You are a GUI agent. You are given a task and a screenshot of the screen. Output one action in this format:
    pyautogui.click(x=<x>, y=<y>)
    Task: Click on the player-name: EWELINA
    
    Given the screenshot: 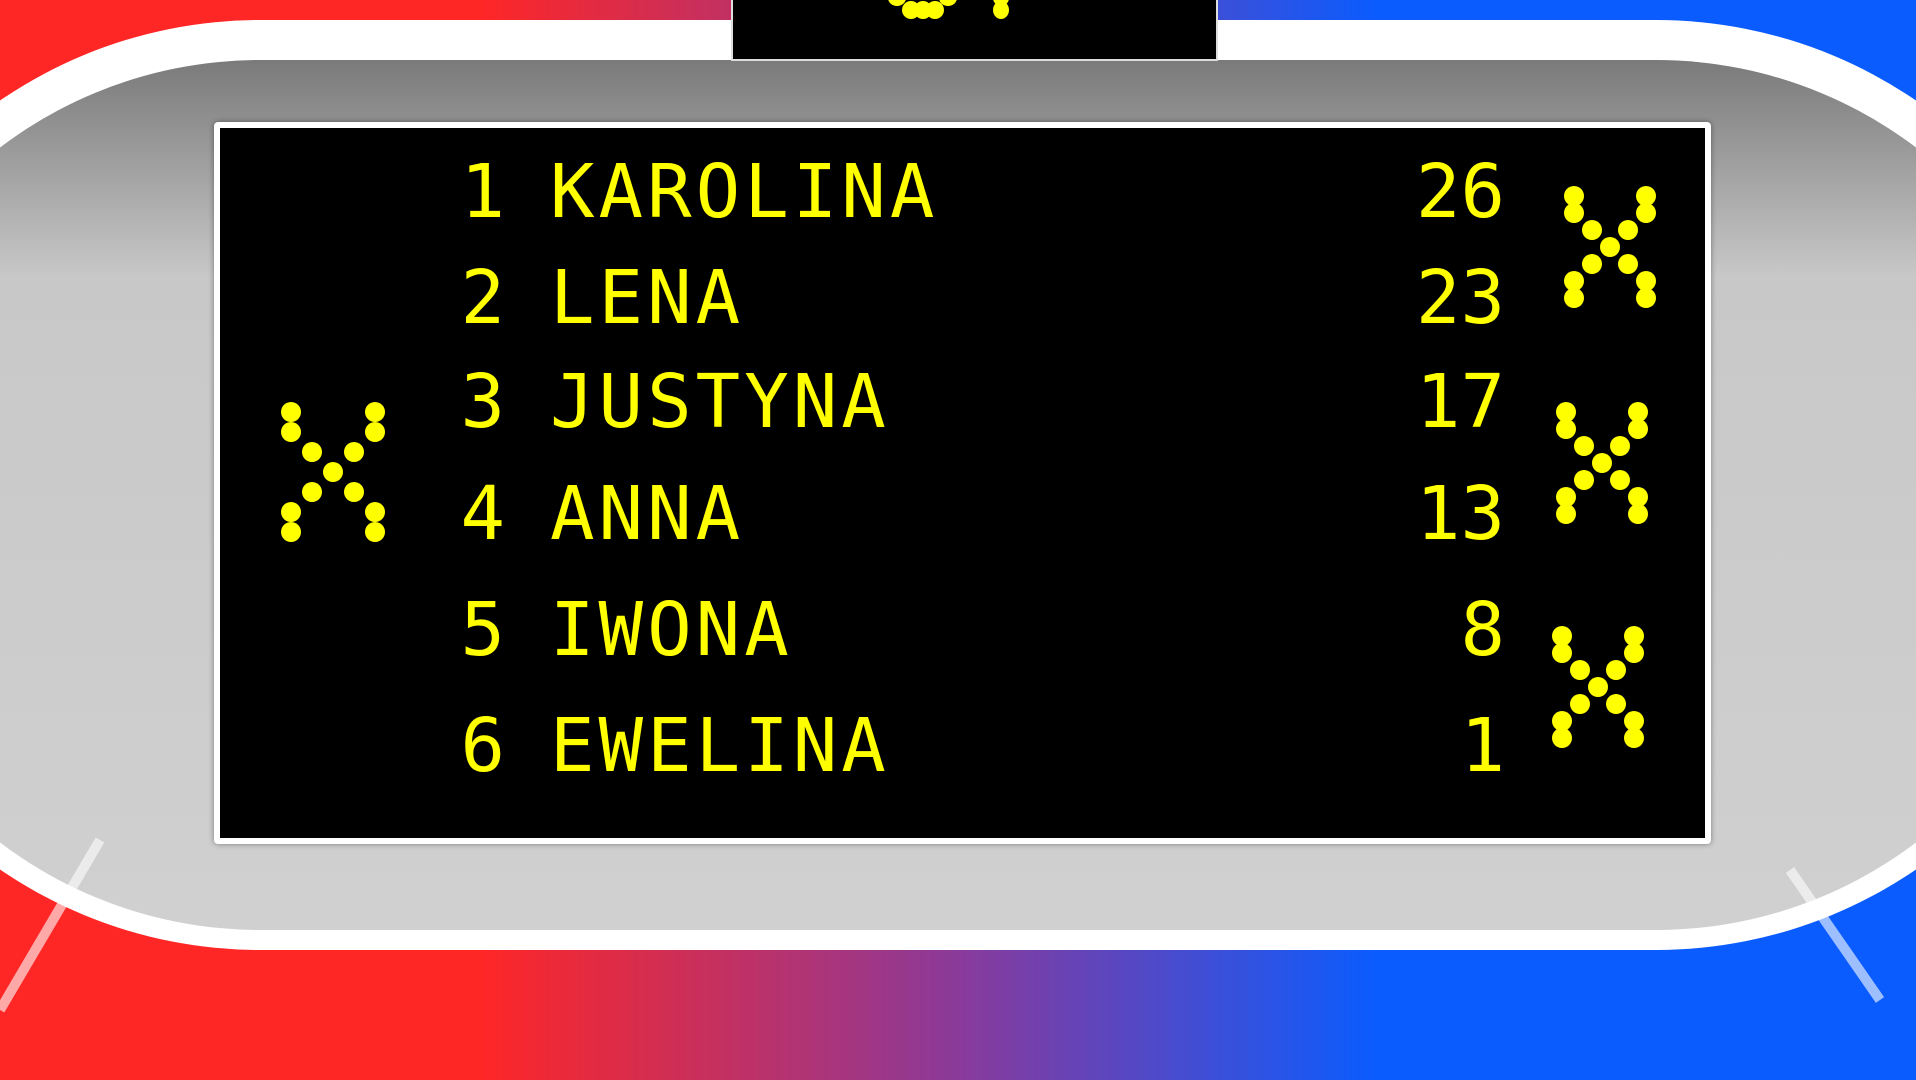 What is the action you would take?
    pyautogui.click(x=720, y=746)
    